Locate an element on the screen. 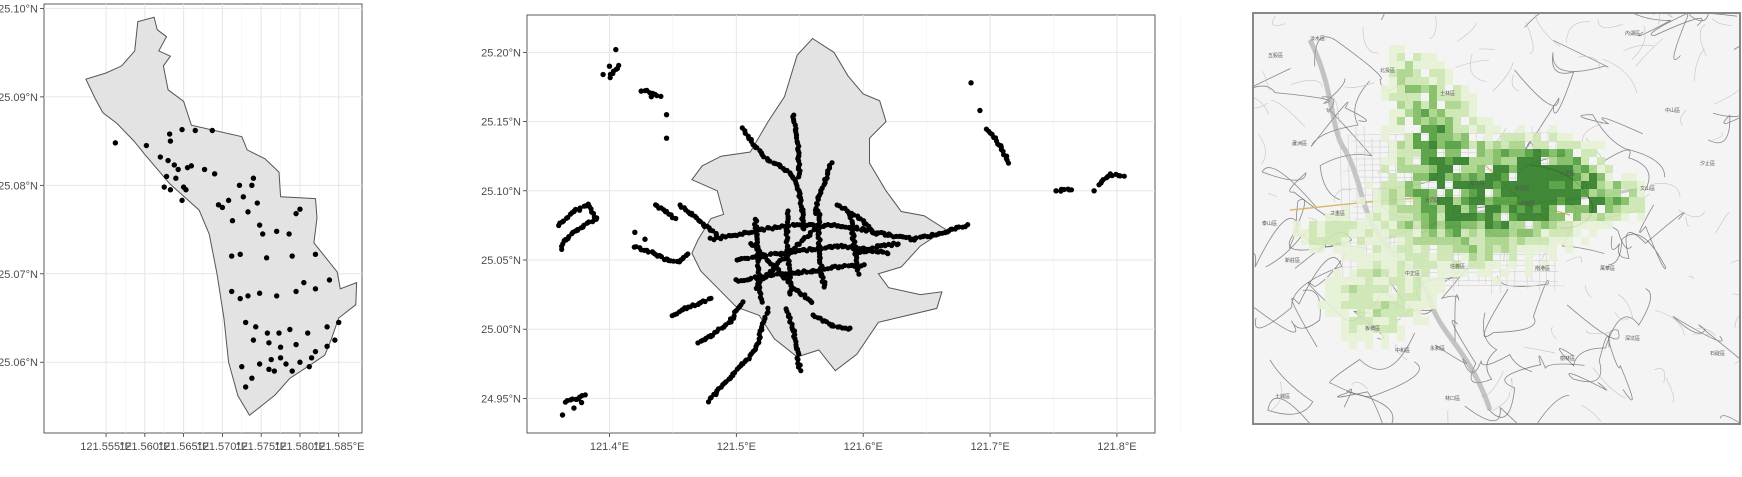 This screenshot has height=477, width=1742. left-data-points is located at coordinates (227, 258).